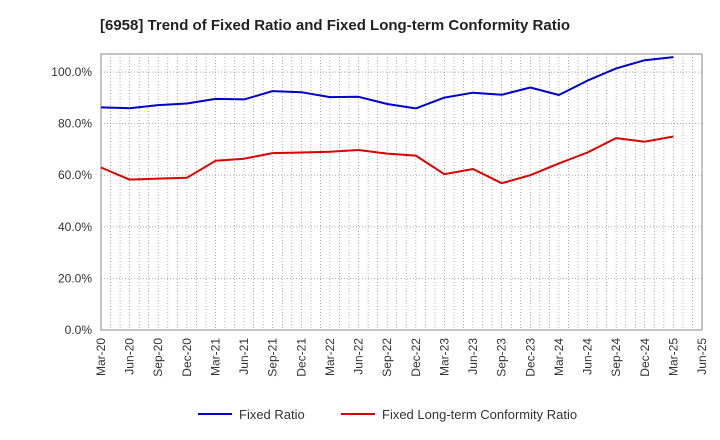 This screenshot has height=440, width=720. Describe the element at coordinates (75, 278) in the screenshot. I see `y-tick-label: 20.0%` at that location.